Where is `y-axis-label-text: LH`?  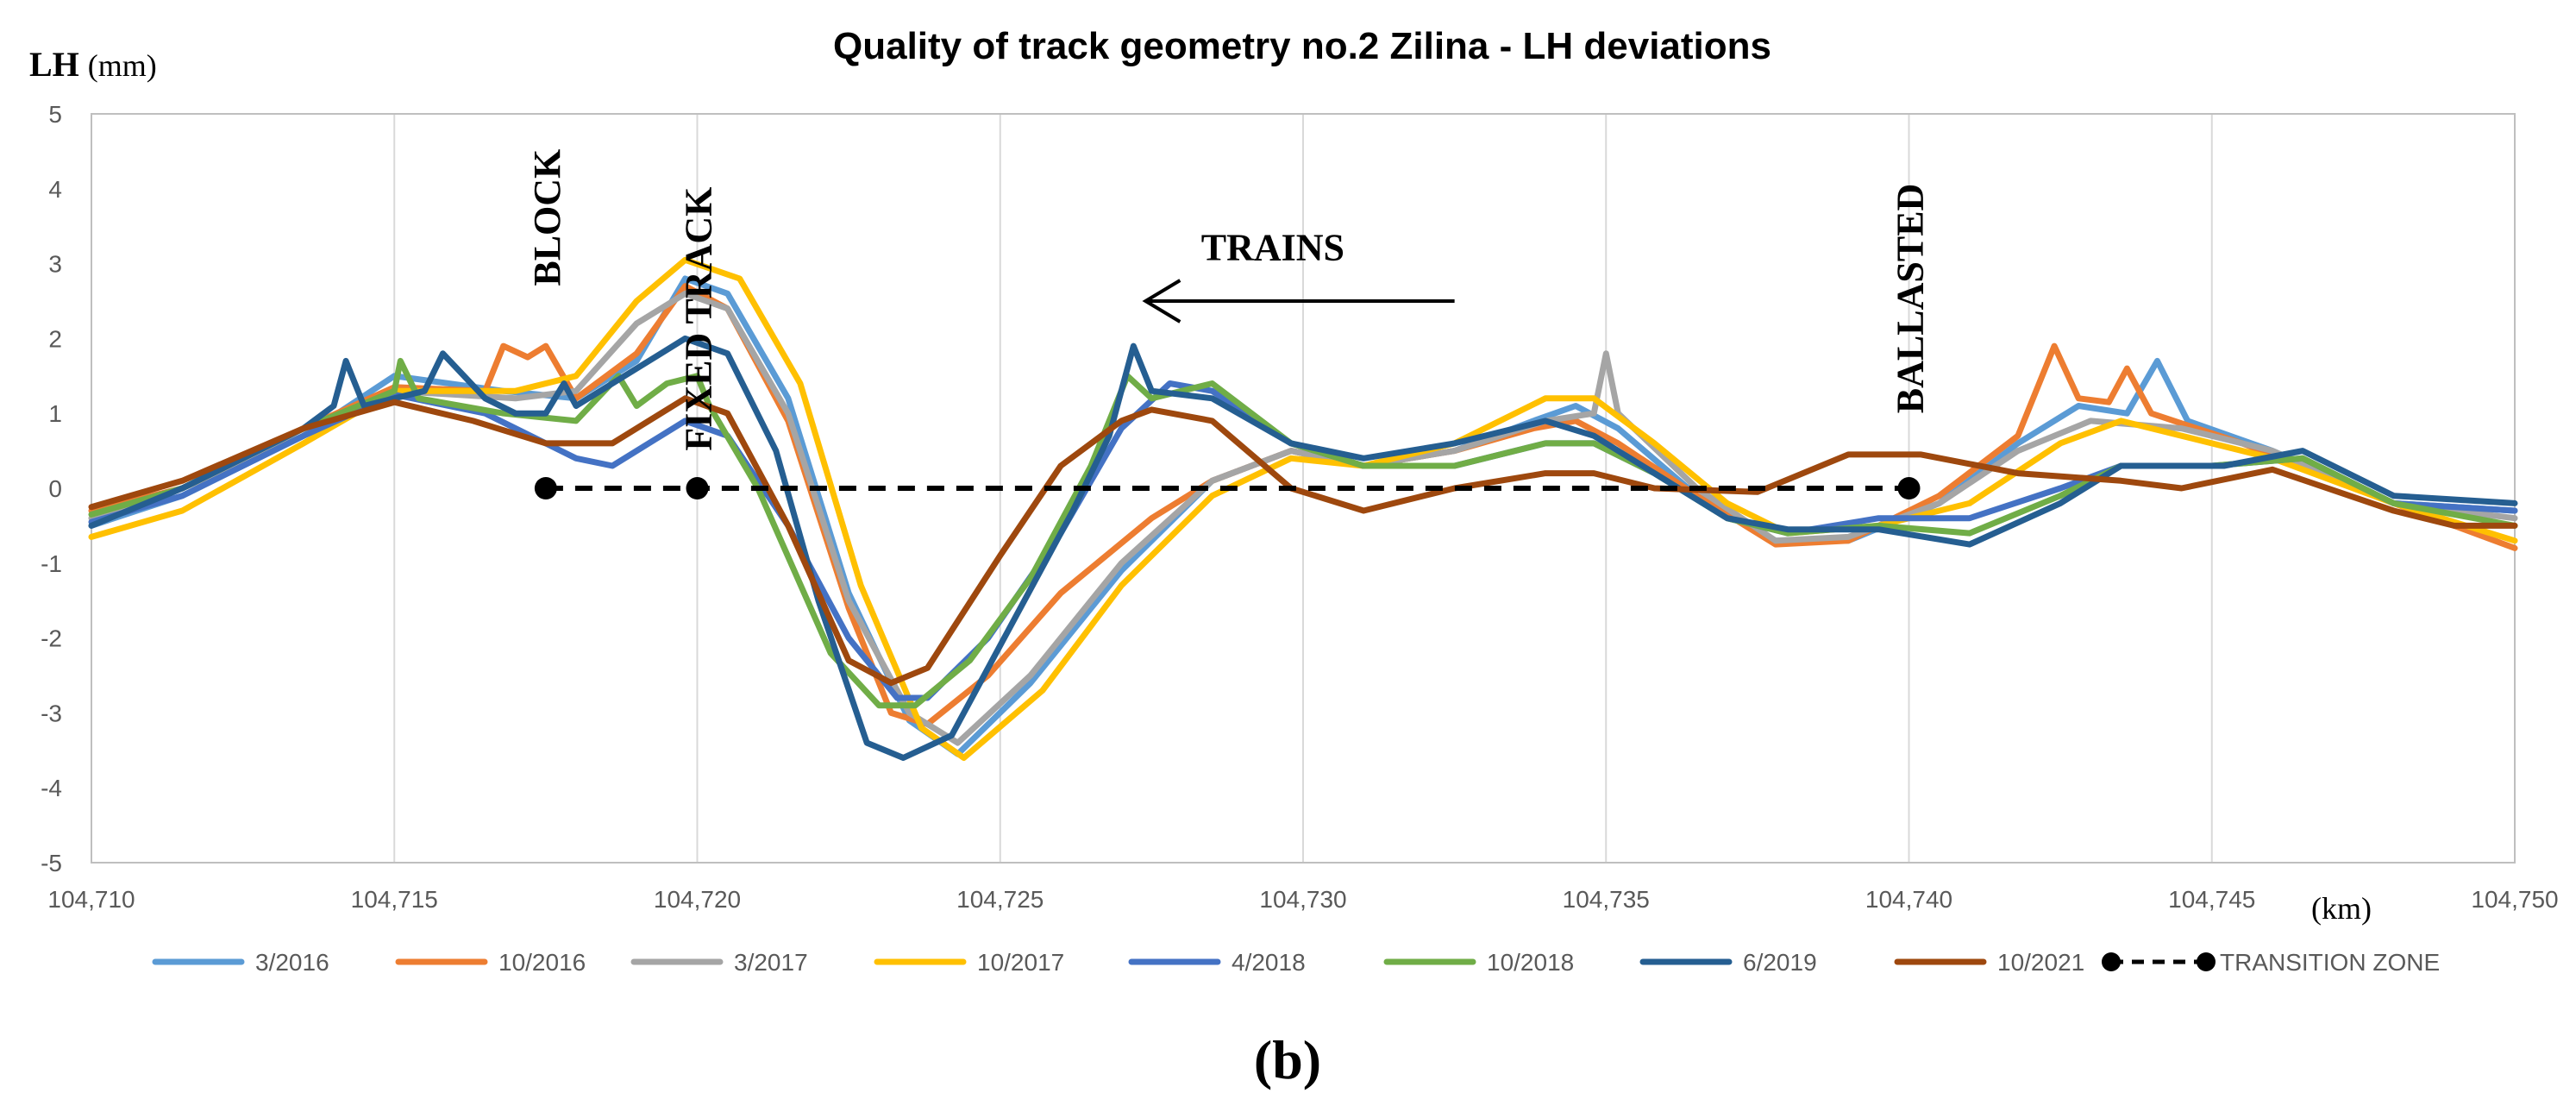
y-axis-label-text: LH is located at coordinates (54, 64).